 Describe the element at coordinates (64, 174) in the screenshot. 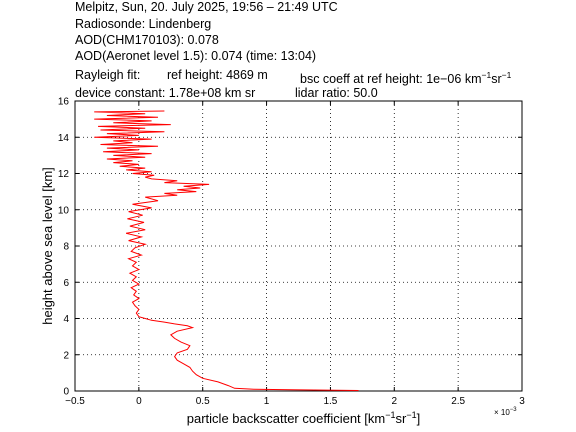

I see `y-tick-label: 12` at that location.